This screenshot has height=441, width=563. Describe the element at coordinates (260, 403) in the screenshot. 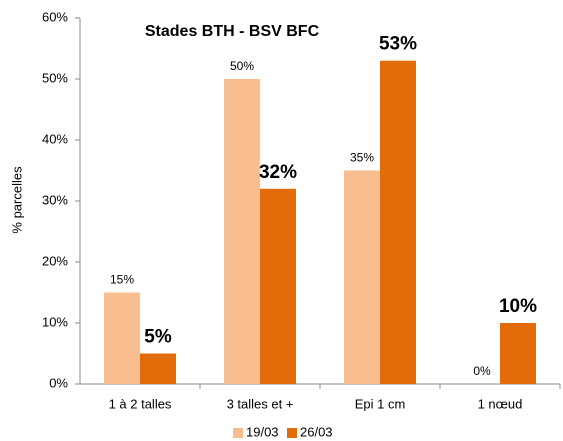

I see `x-tick-label: 3 talles et +` at that location.